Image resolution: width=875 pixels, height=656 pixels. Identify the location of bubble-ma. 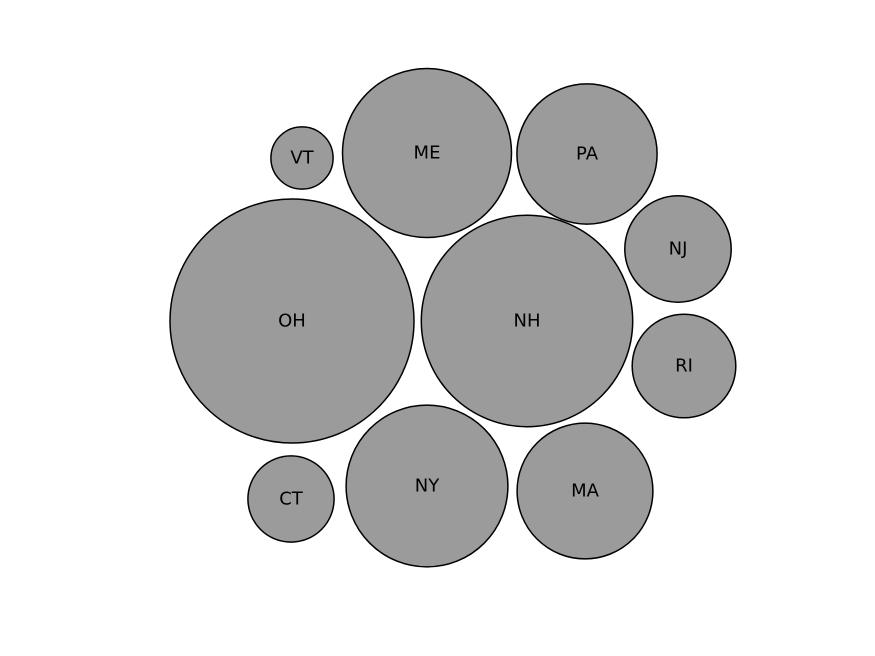
(585, 491).